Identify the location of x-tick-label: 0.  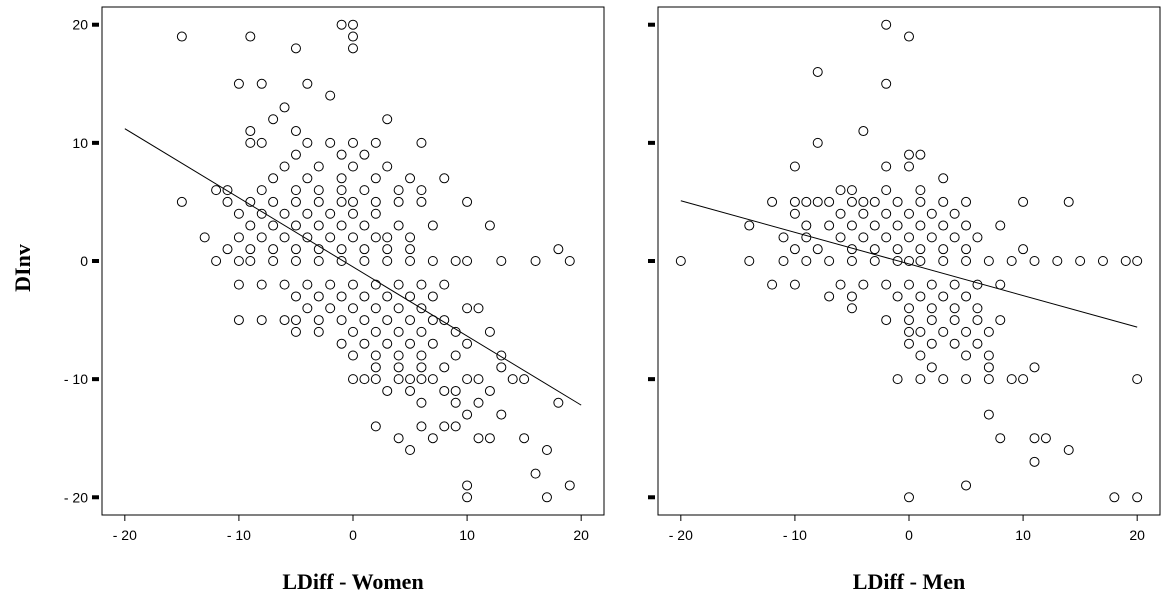
(909, 535).